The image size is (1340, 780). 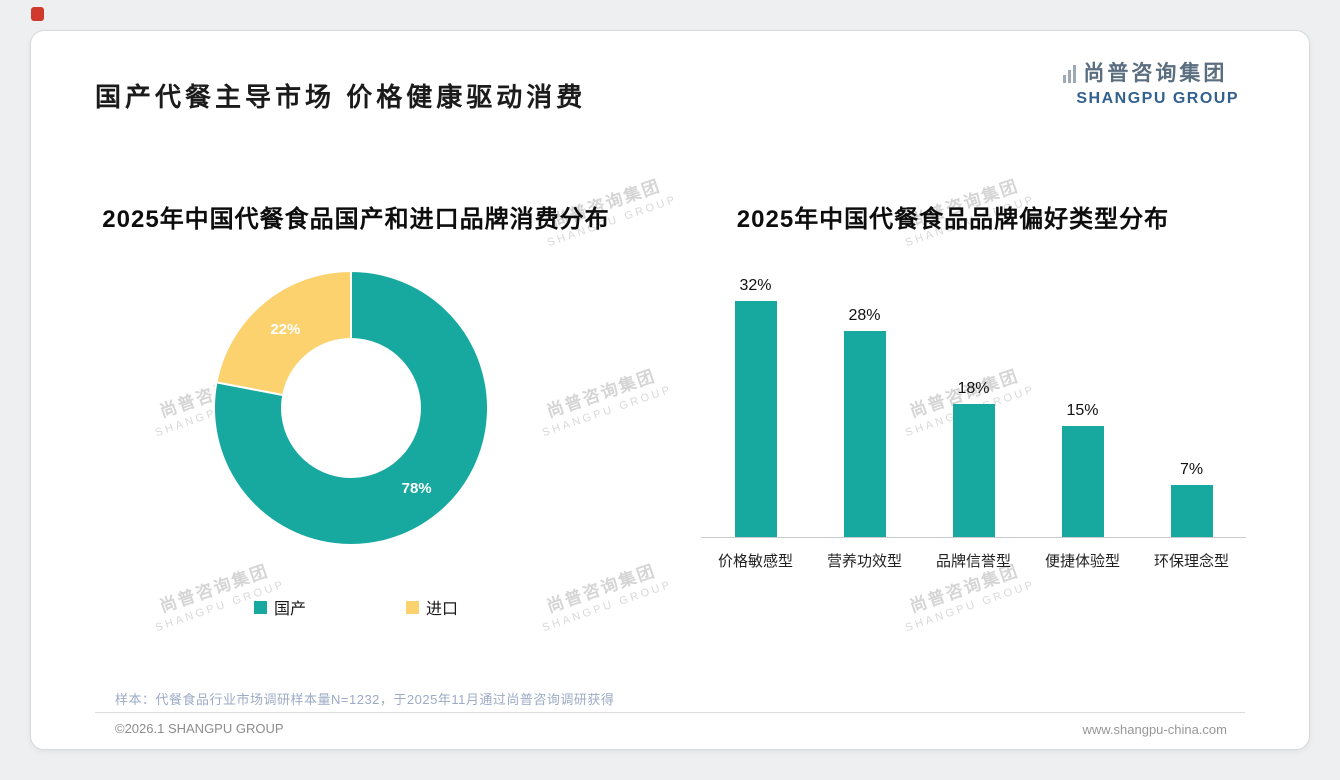 I want to click on legend-item: 国产, so click(x=279, y=607).